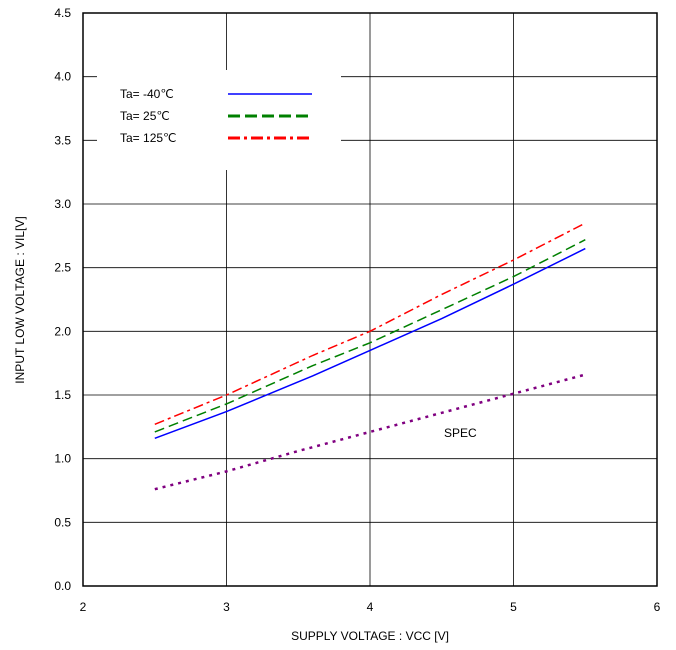 Image resolution: width=676 pixels, height=650 pixels. I want to click on x-tick-label: 2, so click(83, 607).